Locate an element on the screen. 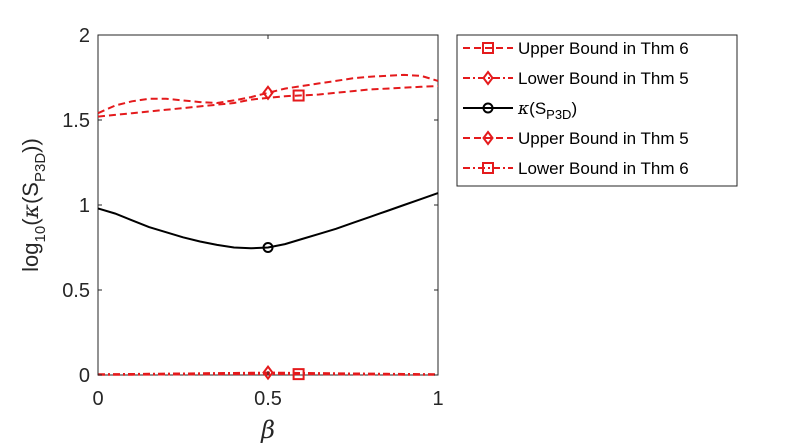 The height and width of the screenshot is (447, 809). legend-entry: Lower Bound in Thm 6 is located at coordinates (576, 168).